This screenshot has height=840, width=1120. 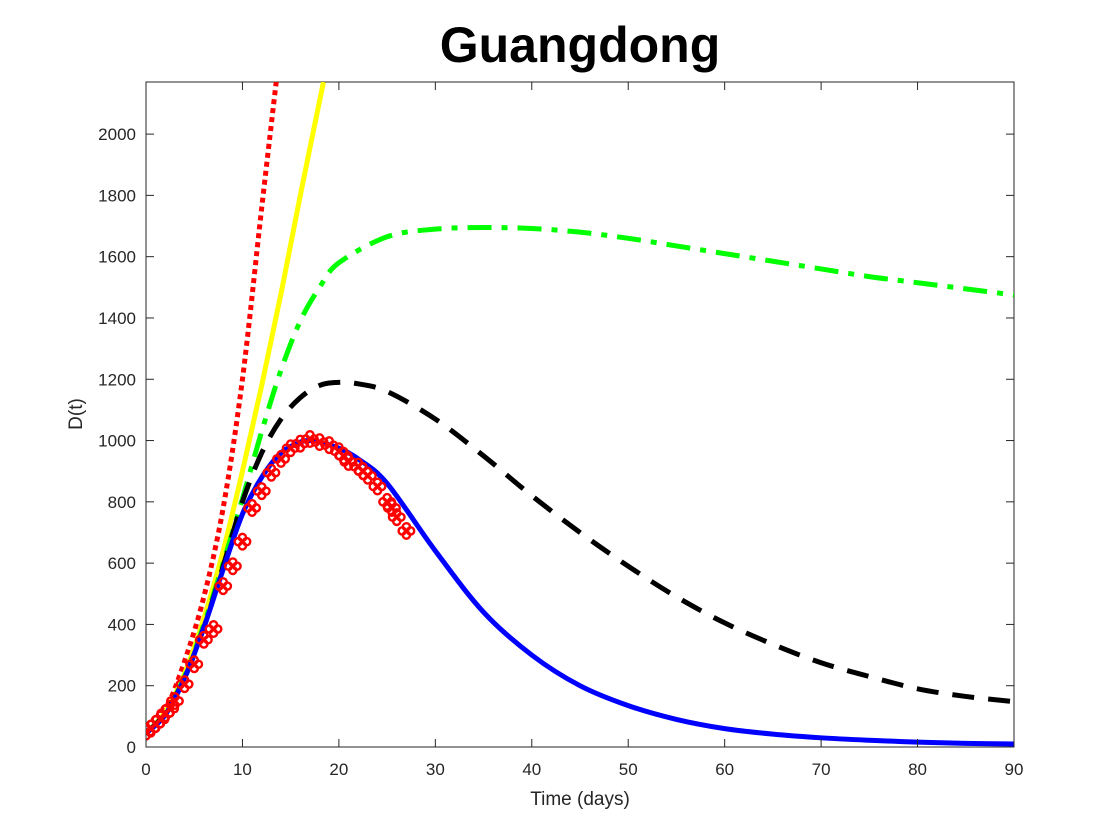 I want to click on y-tick-label: 2000, so click(x=117, y=134).